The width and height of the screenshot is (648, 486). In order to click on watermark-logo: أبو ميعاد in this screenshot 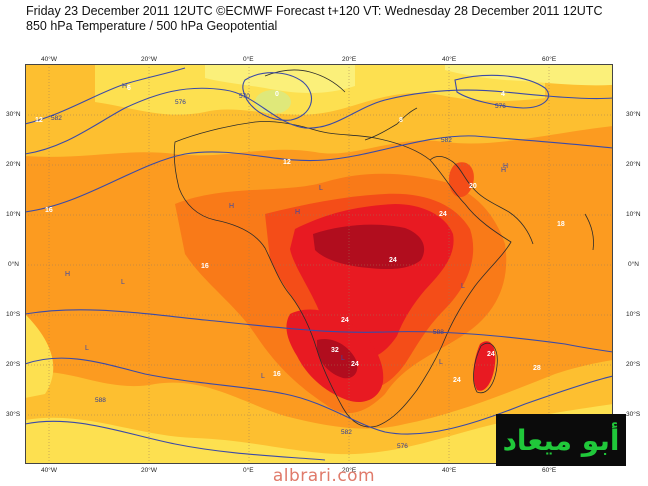, I will do `click(561, 440)`.